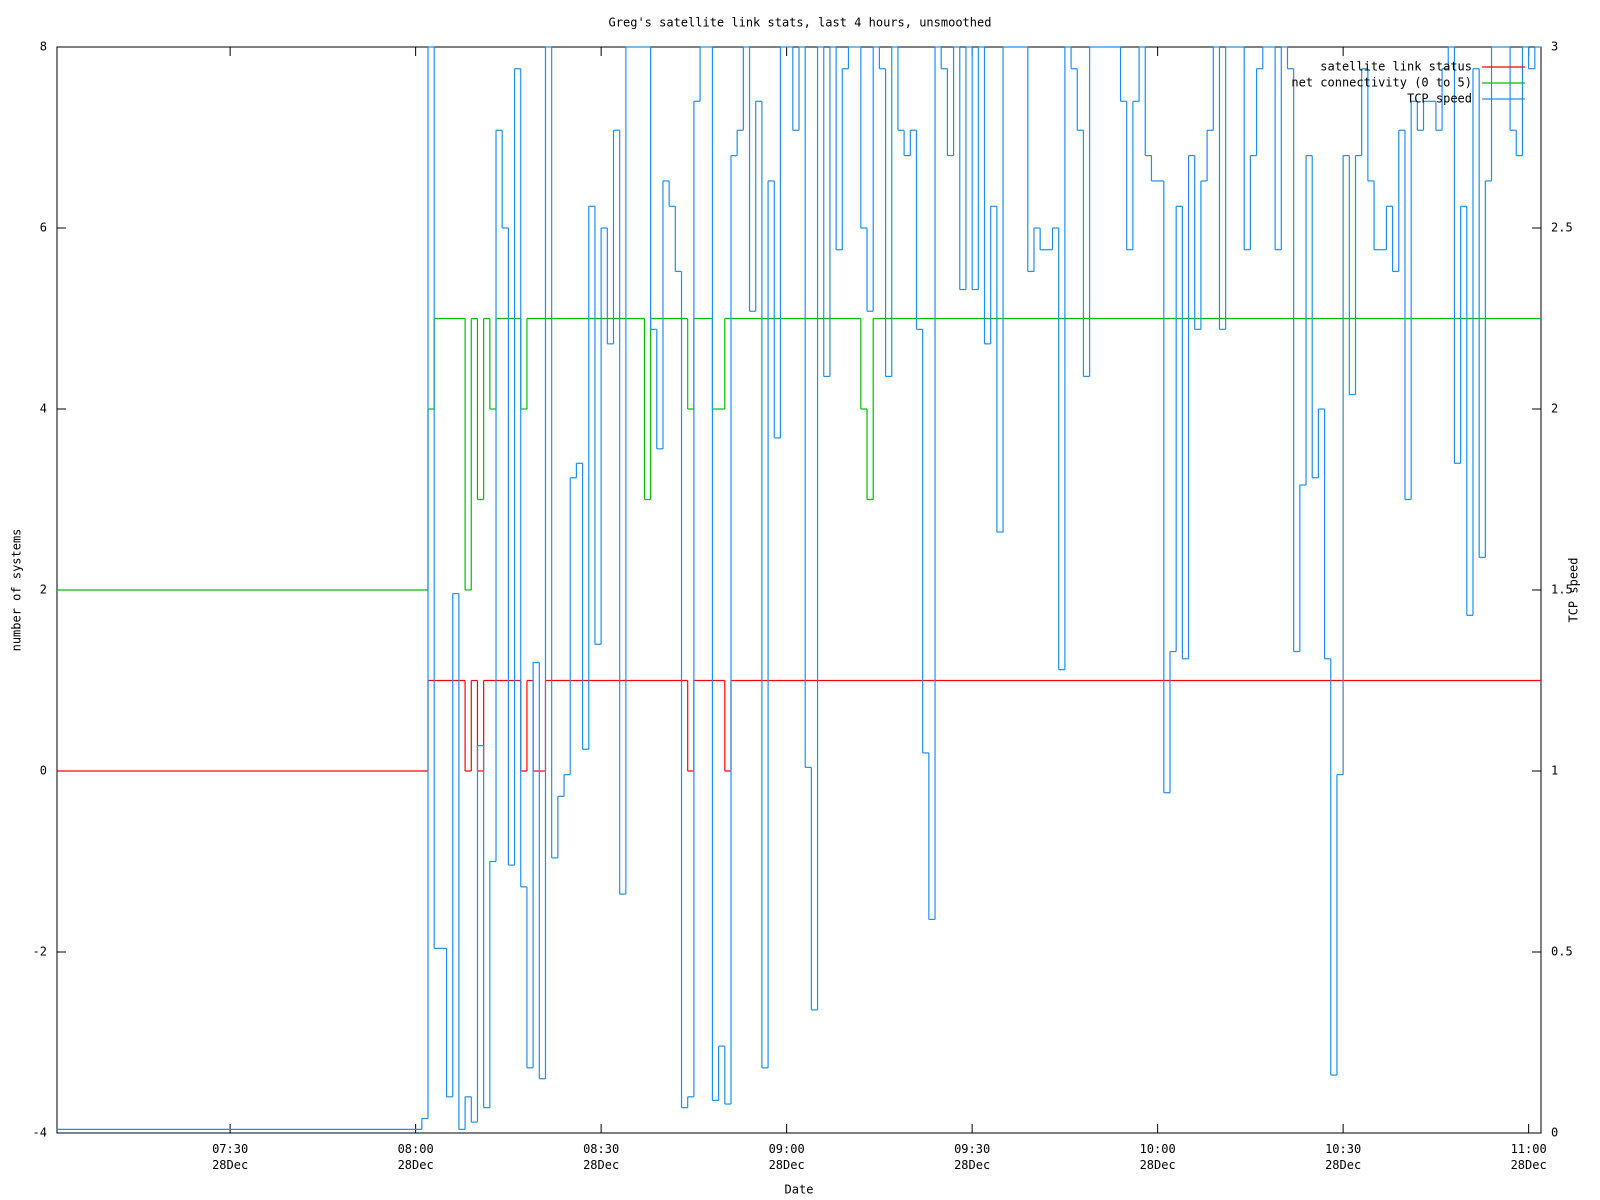 This screenshot has height=1200, width=1600. Describe the element at coordinates (799, 1190) in the screenshot. I see `x-axis-label: Date` at that location.